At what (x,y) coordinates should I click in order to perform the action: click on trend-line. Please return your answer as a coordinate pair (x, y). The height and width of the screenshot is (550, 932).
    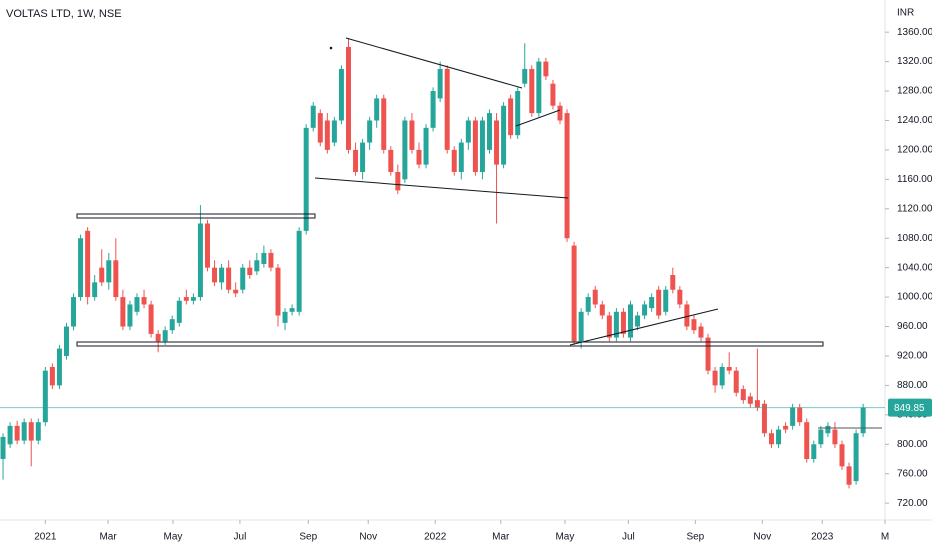
    Looking at the image, I should click on (644, 327).